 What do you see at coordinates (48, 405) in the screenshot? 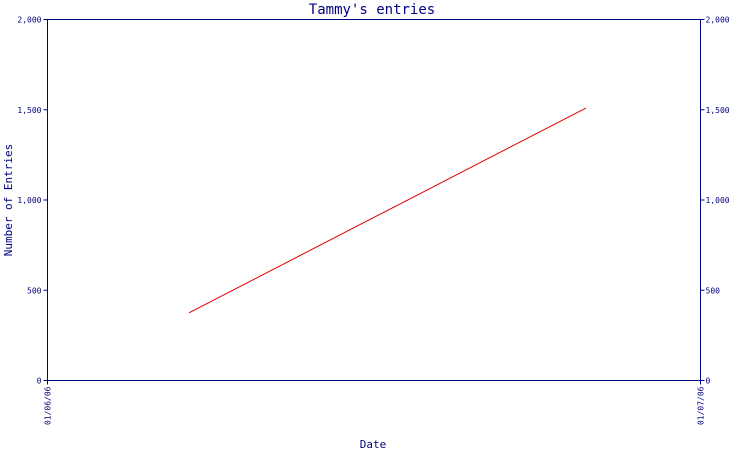
I see `x-tick-label: 01/06/06` at bounding box center [48, 405].